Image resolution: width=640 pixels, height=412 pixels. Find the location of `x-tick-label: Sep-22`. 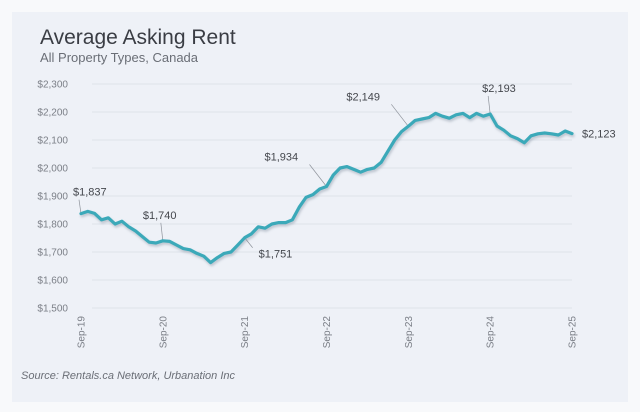

x-tick-label: Sep-22 is located at coordinates (327, 332).